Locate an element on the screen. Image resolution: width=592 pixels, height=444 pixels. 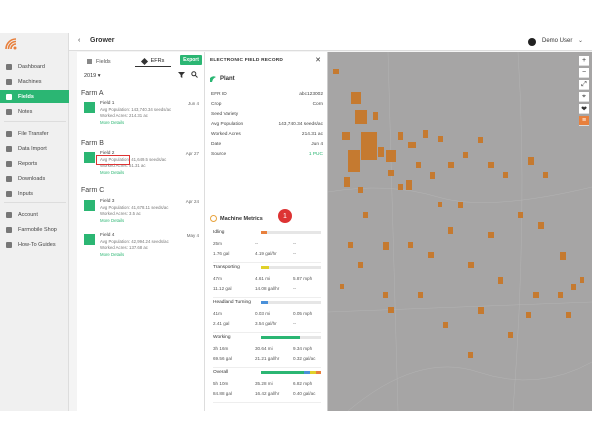
locate-button: ⌖ is located at coordinates (584, 97).